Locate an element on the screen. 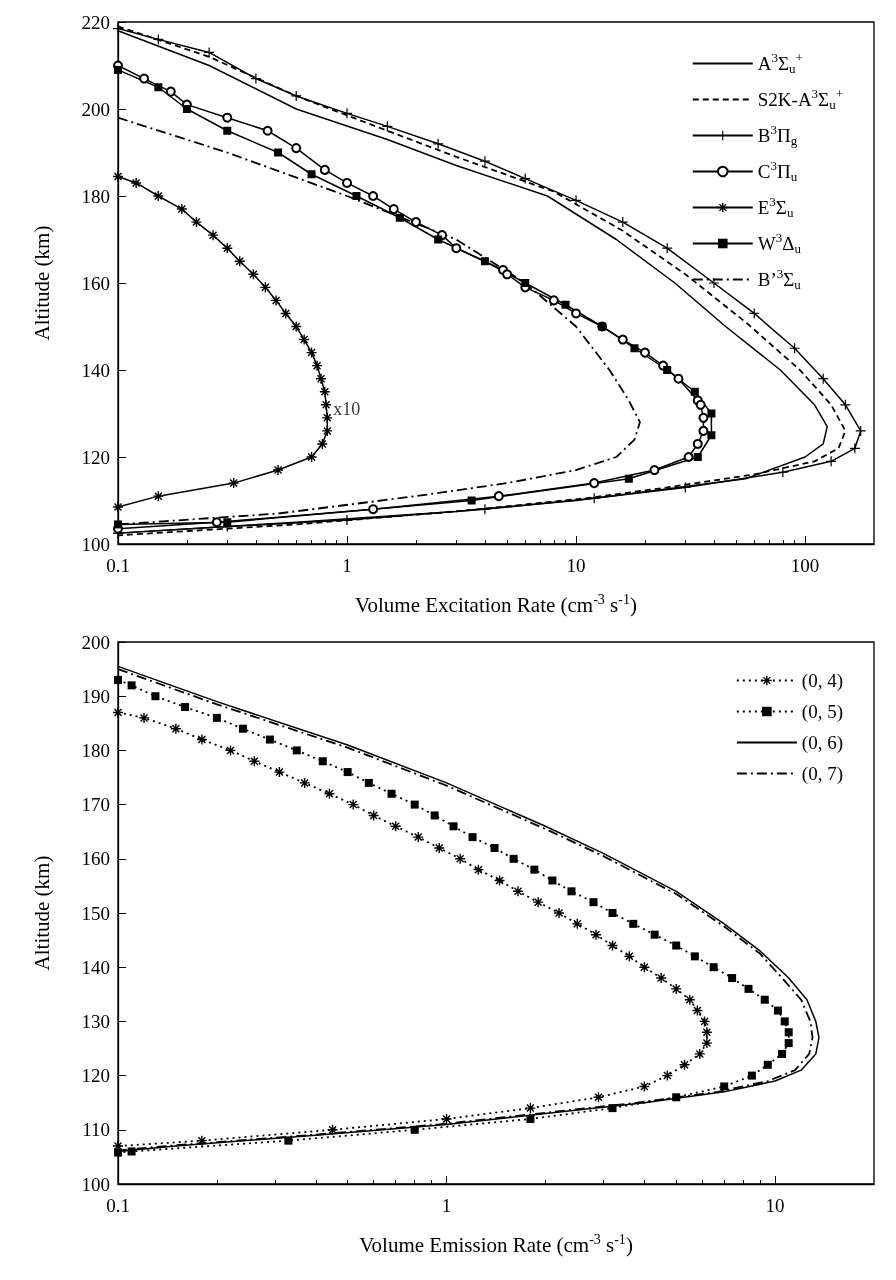 The width and height of the screenshot is (896, 1280). annotation: x10 is located at coordinates (347, 409).